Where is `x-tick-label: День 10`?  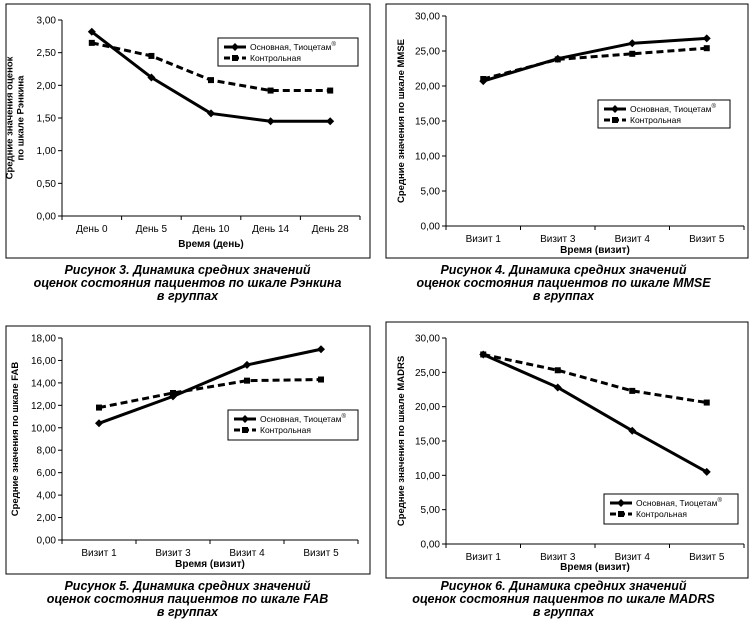 x-tick-label: День 10 is located at coordinates (211, 229).